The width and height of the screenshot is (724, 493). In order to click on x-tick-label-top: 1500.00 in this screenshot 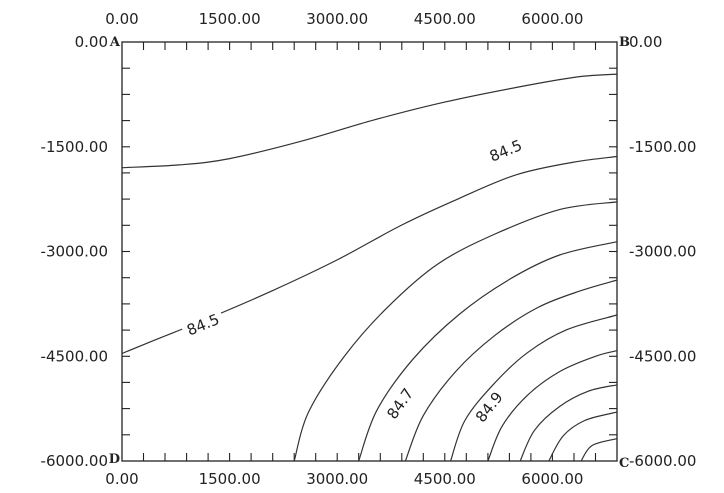, I will do `click(230, 19)`.